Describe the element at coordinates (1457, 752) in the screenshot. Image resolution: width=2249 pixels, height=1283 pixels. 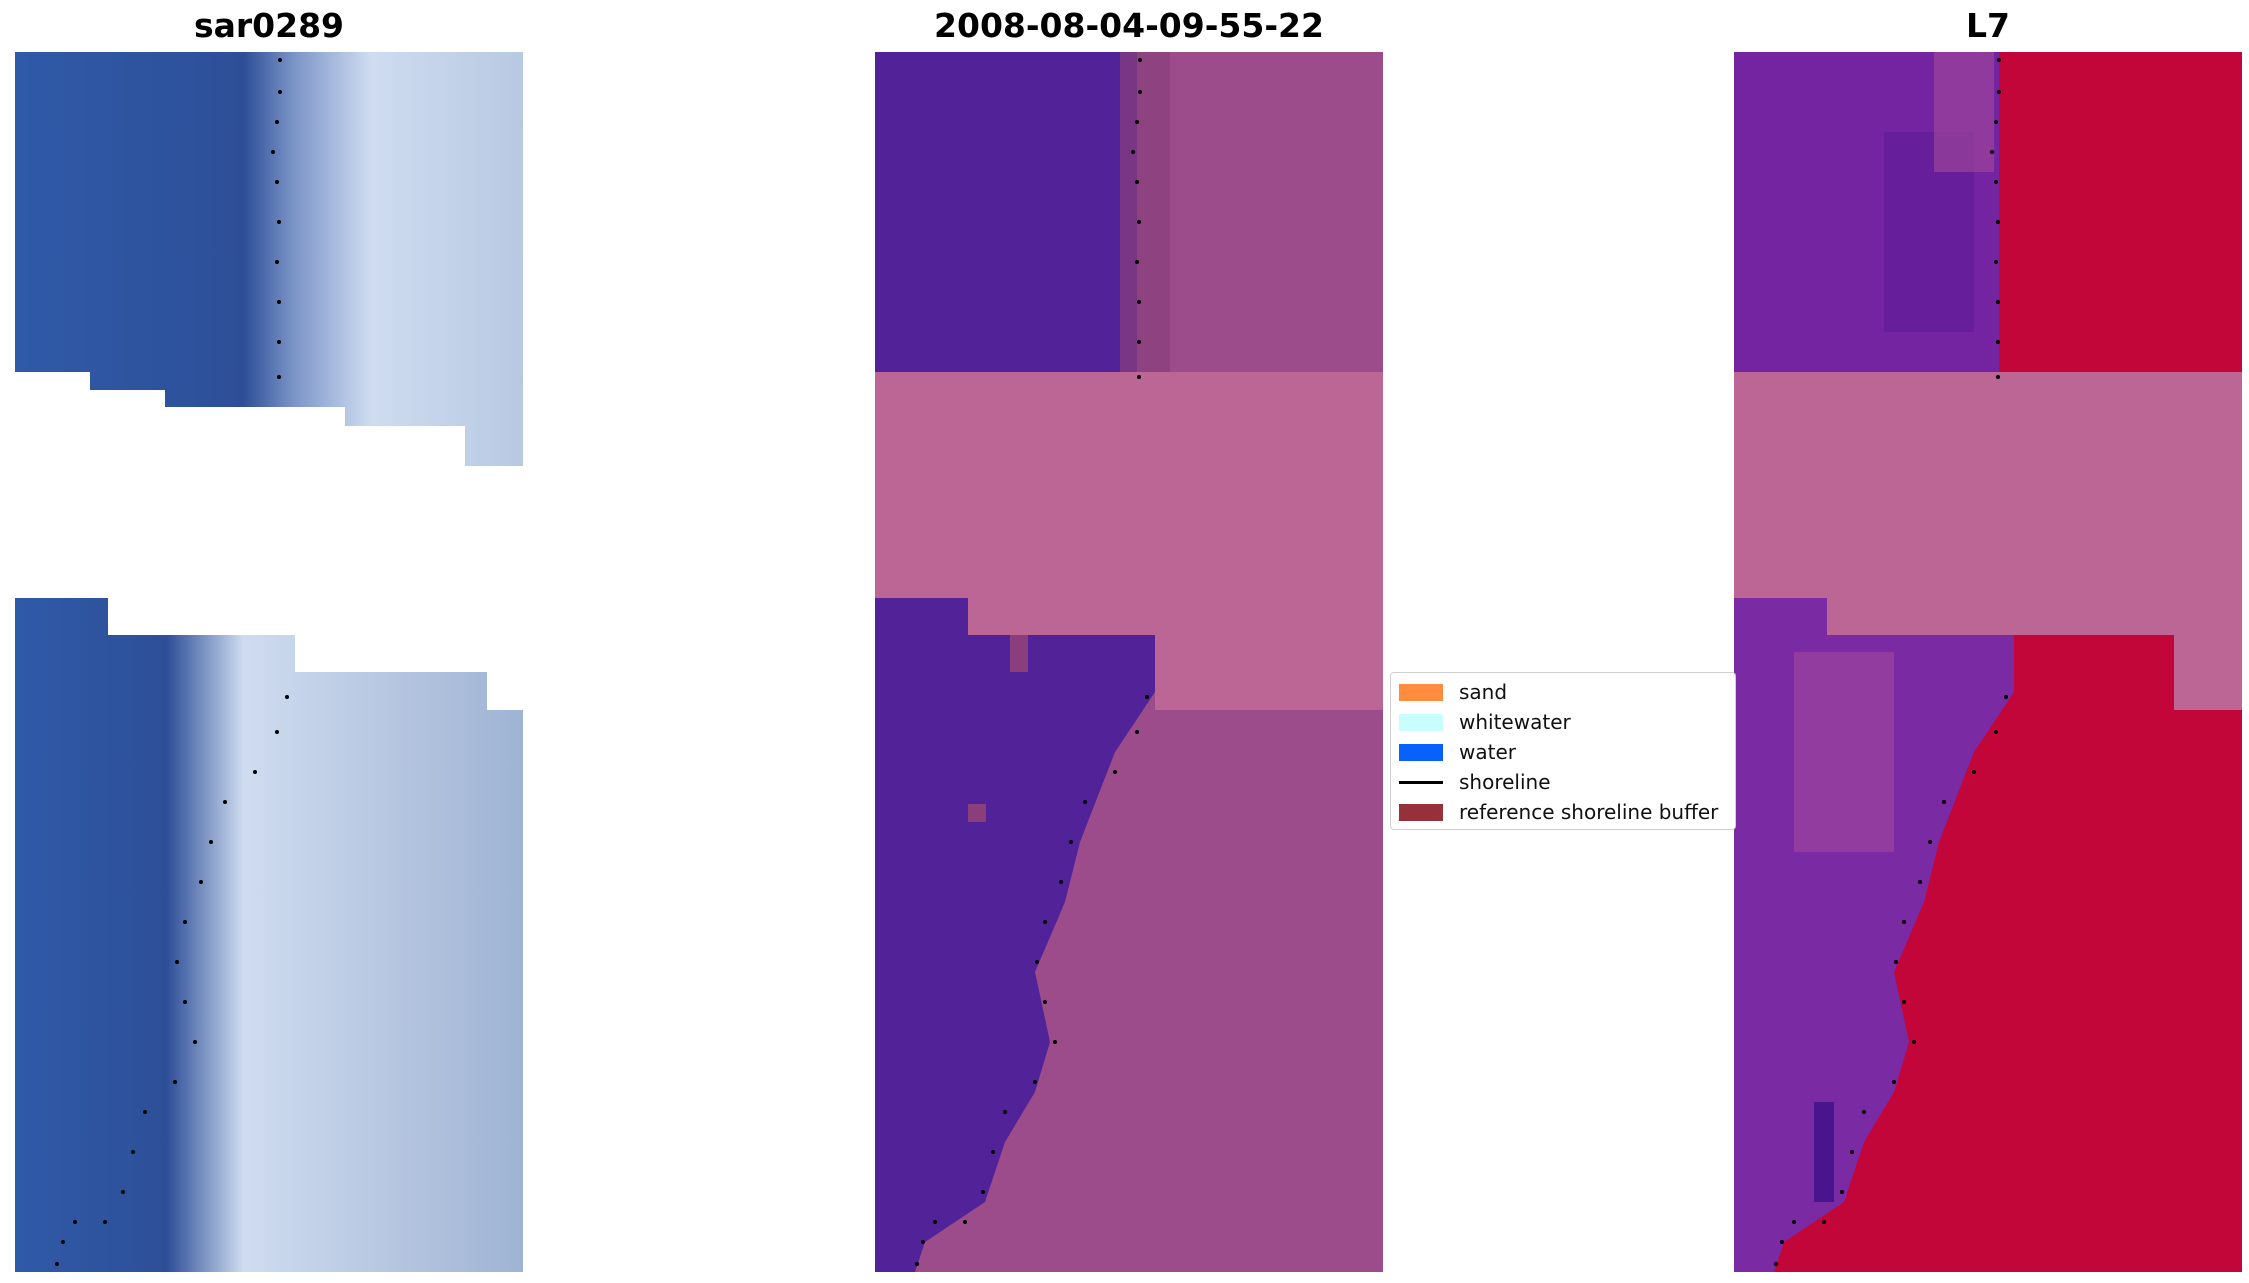
I see `legend-item-water: water` at that location.